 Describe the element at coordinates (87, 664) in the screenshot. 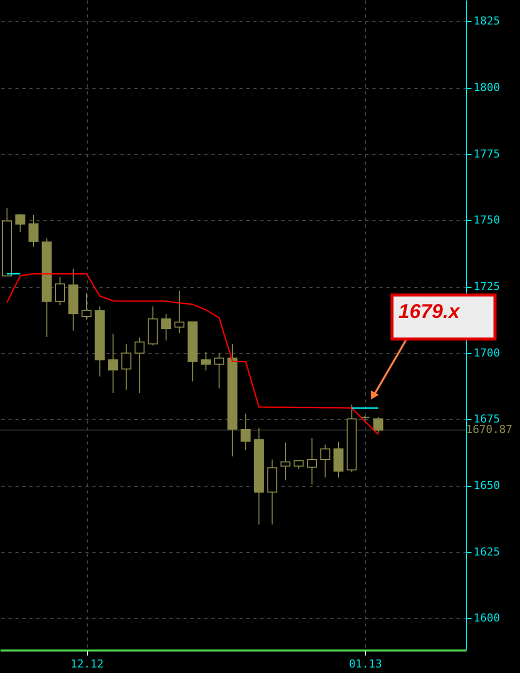

I see `x-tick-label: 12.12` at that location.